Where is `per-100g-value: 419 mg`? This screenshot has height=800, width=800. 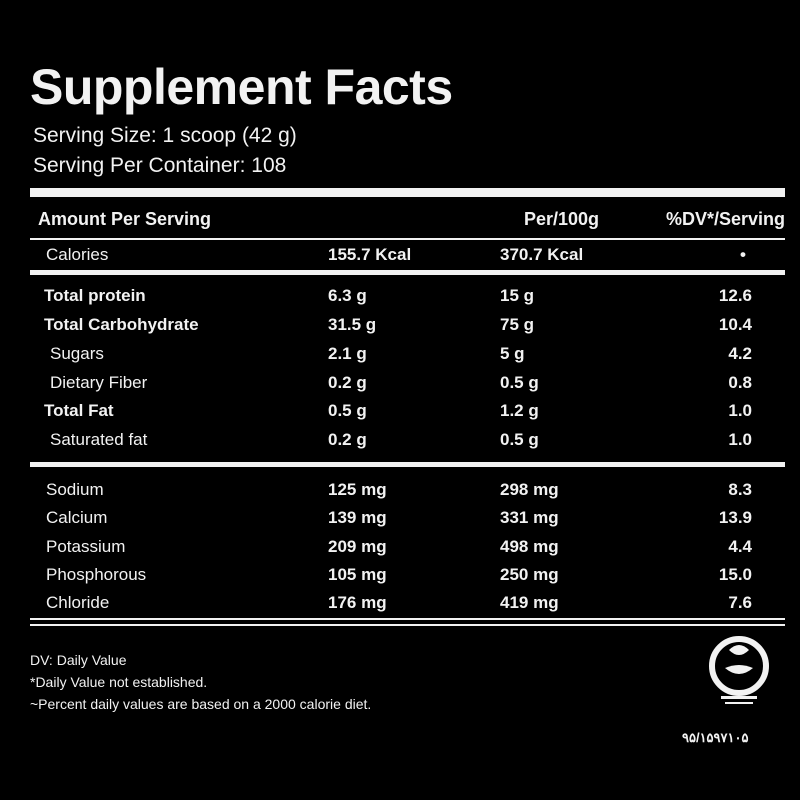
per-100g-value: 419 mg is located at coordinates (529, 602).